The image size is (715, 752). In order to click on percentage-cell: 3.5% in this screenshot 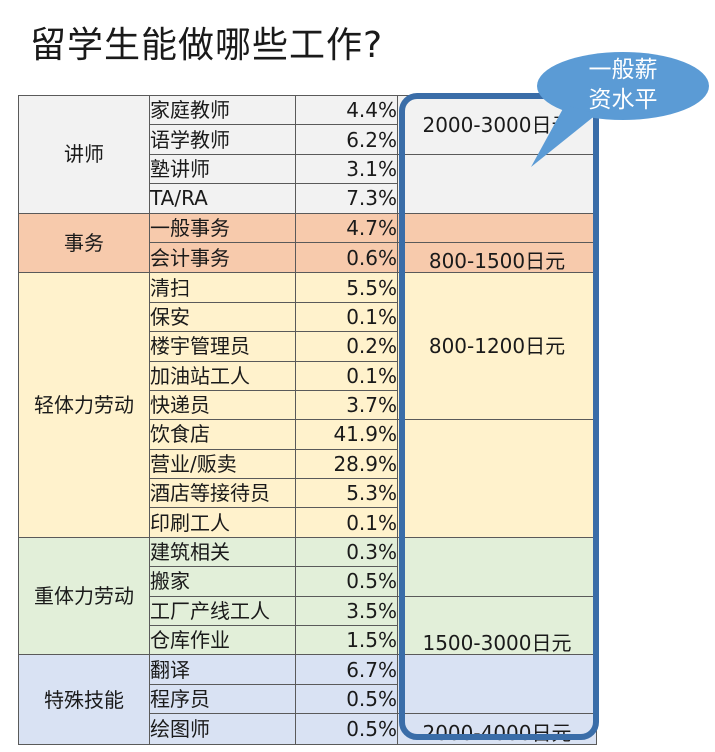, I will do `click(346, 611)`.